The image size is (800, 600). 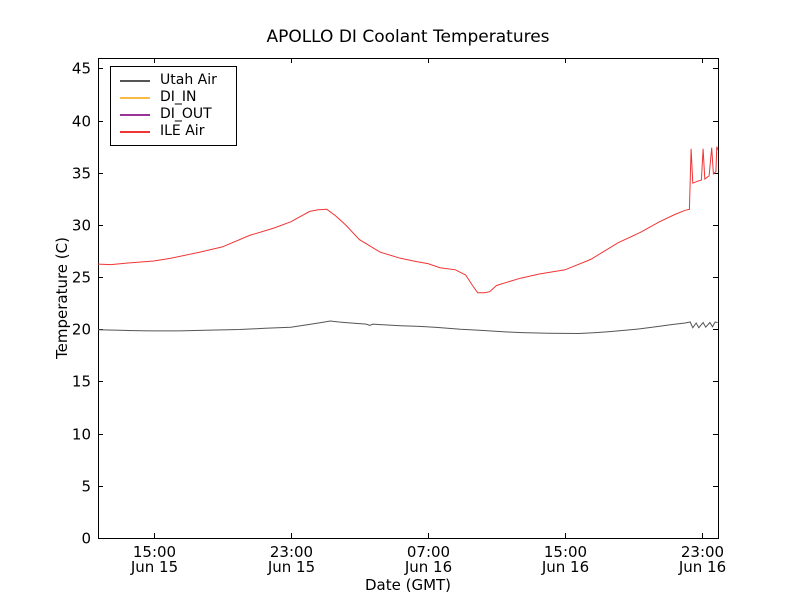 I want to click on legend: Utah Air DI_IN DI_OUT ILE Air, so click(x=173, y=106).